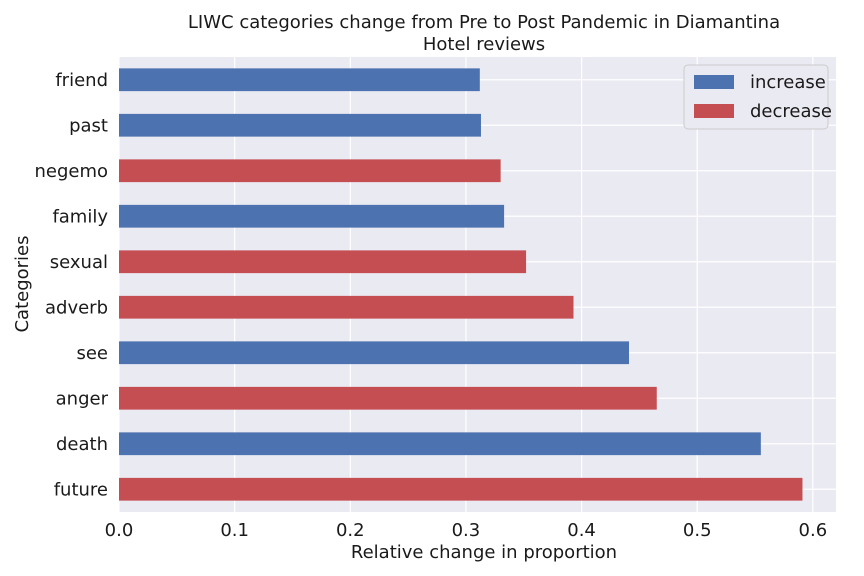 The width and height of the screenshot is (864, 576). I want to click on x-tick-label: 0.6, so click(813, 530).